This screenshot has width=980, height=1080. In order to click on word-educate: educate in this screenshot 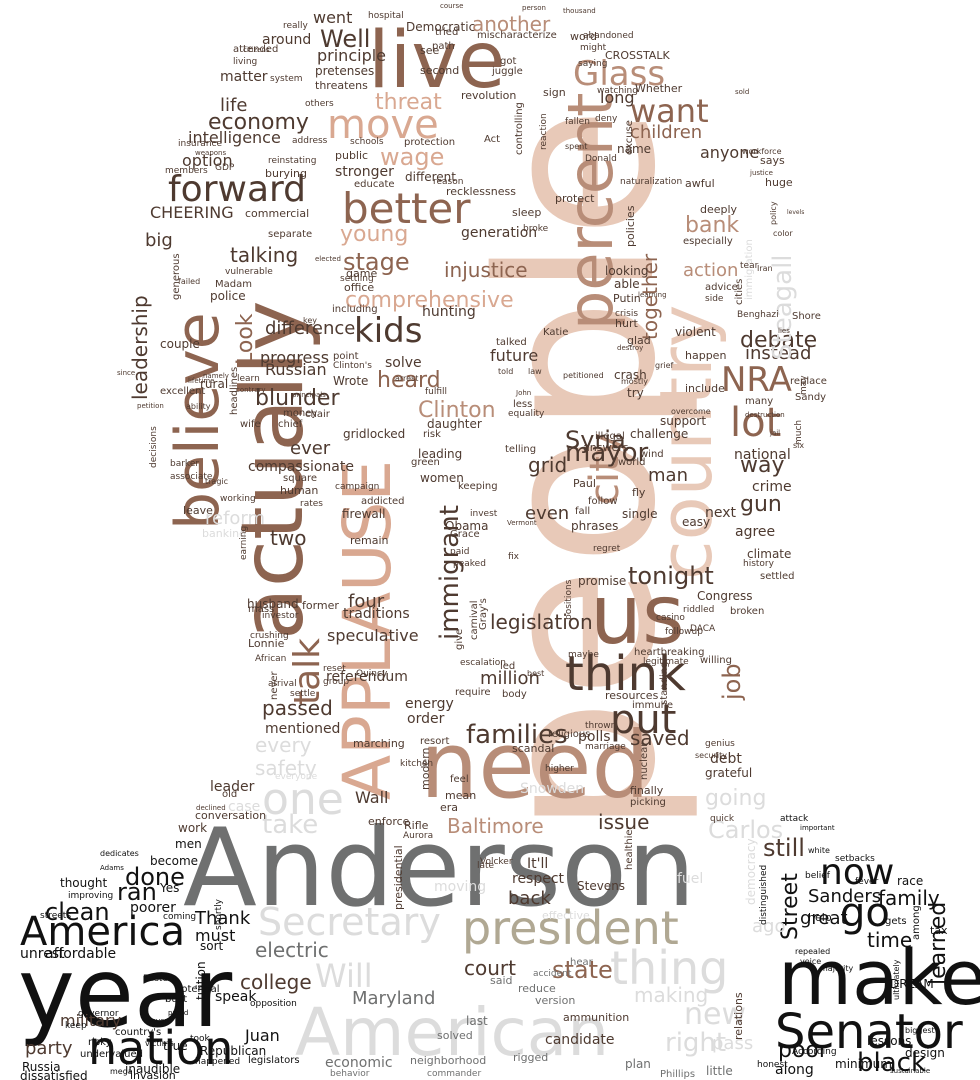, I will do `click(374, 184)`.